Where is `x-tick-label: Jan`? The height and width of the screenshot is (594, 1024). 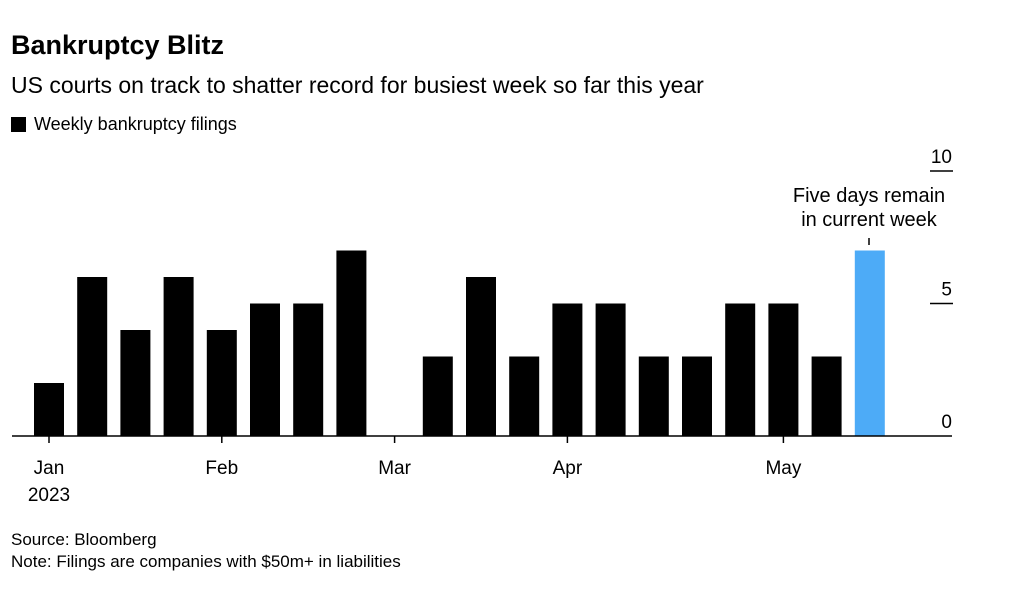 x-tick-label: Jan is located at coordinates (49, 468).